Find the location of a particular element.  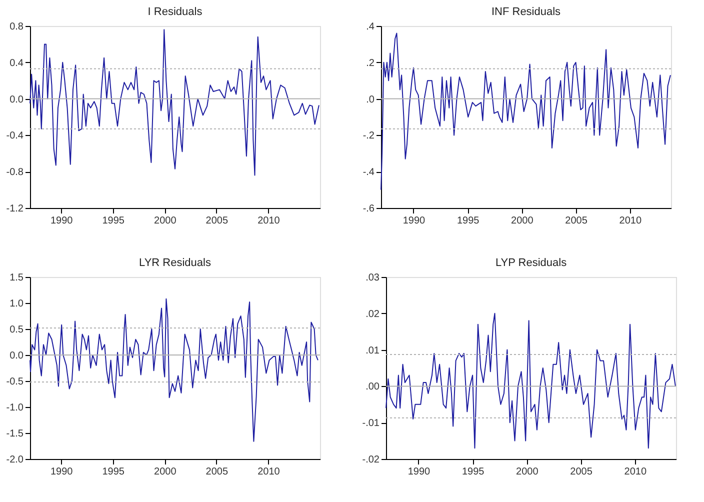

y-tick-label: -0.4 is located at coordinates (15, 136).